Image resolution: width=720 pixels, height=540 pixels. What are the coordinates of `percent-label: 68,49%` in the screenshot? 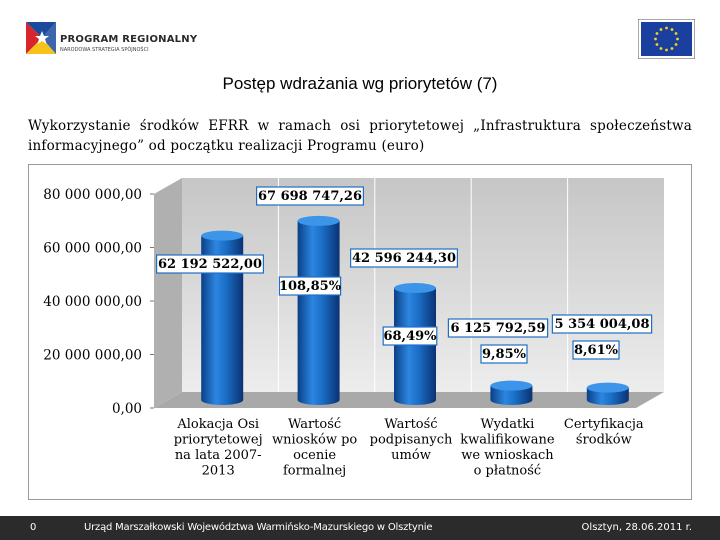 It's located at (410, 336).